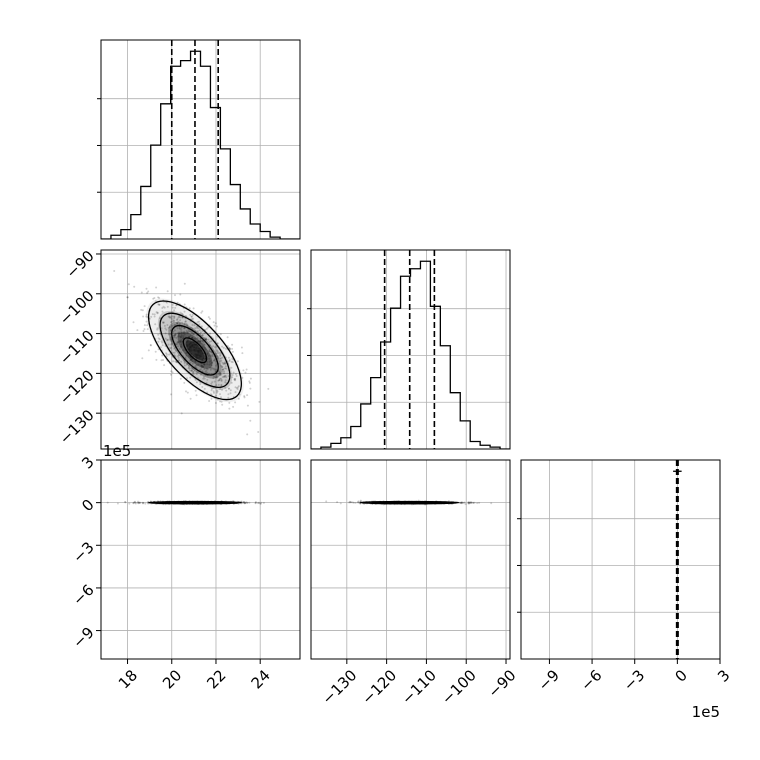  What do you see at coordinates (261, 679) in the screenshot?
I see `x-tick-label: 24` at bounding box center [261, 679].